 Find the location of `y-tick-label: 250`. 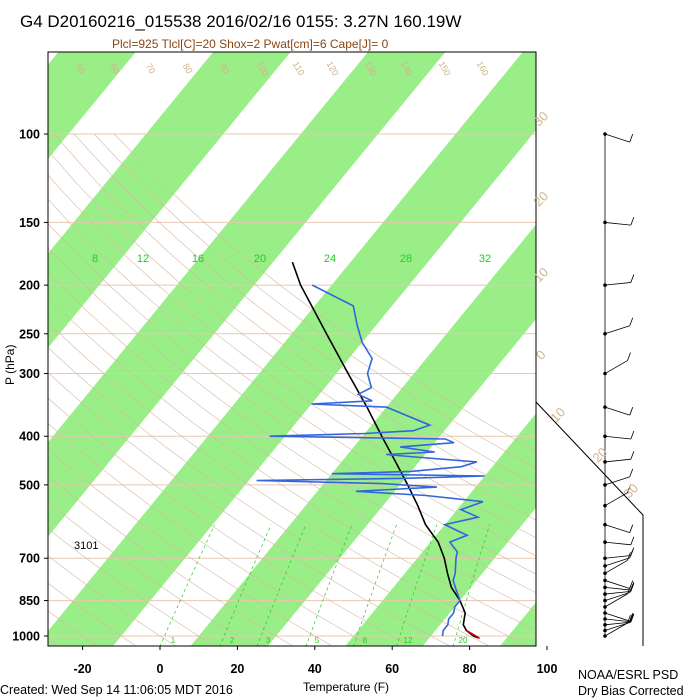

y-tick-label: 250 is located at coordinates (29, 334).